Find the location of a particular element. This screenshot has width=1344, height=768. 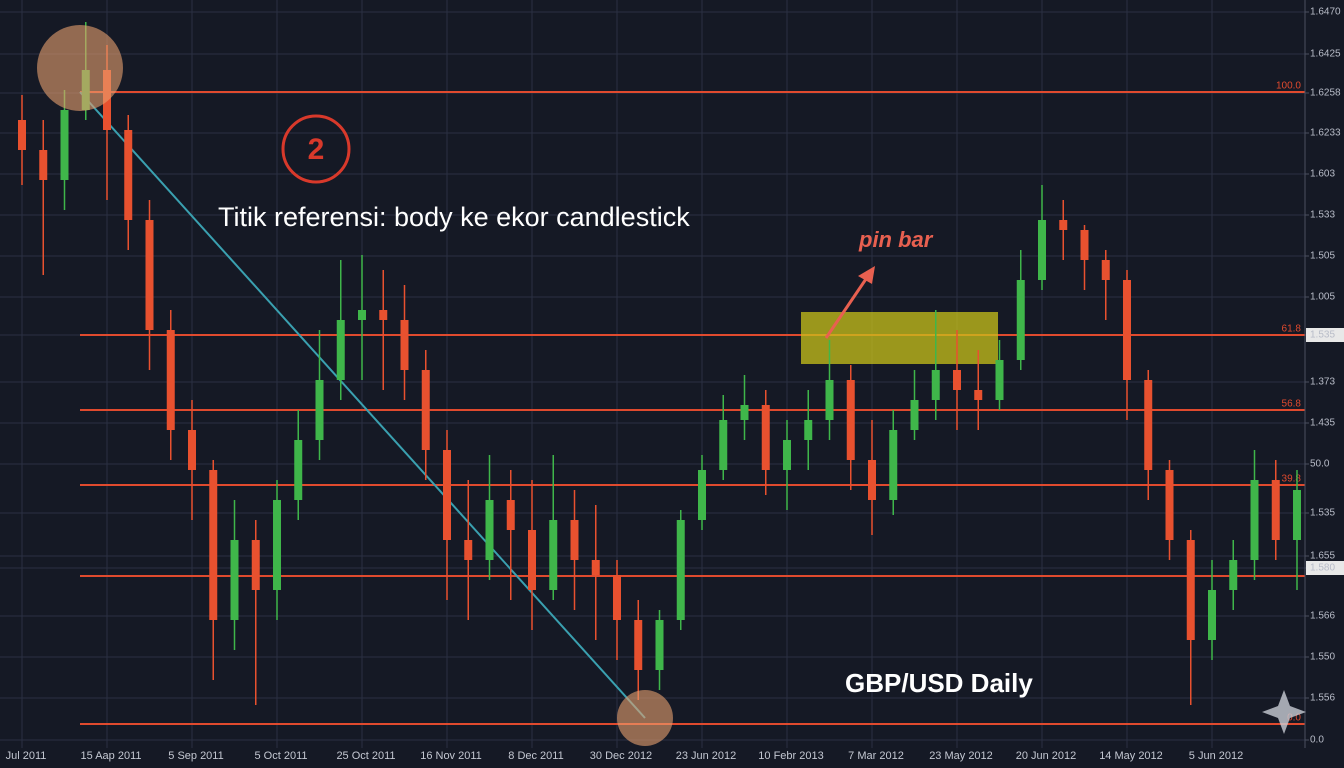

x-tick-label: 8 Dec 2011 is located at coordinates (535, 756).